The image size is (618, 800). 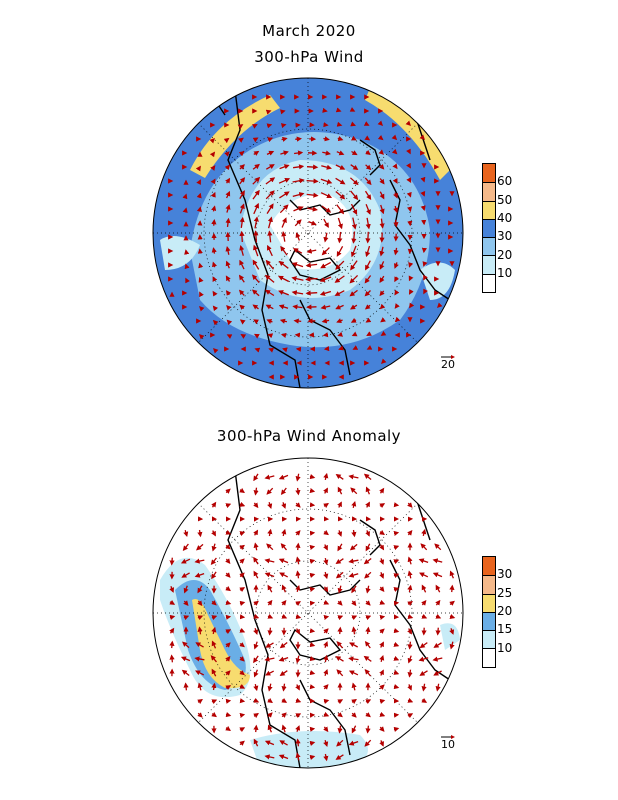 I want to click on wind-reference-vector-label: 20, so click(x=448, y=364).